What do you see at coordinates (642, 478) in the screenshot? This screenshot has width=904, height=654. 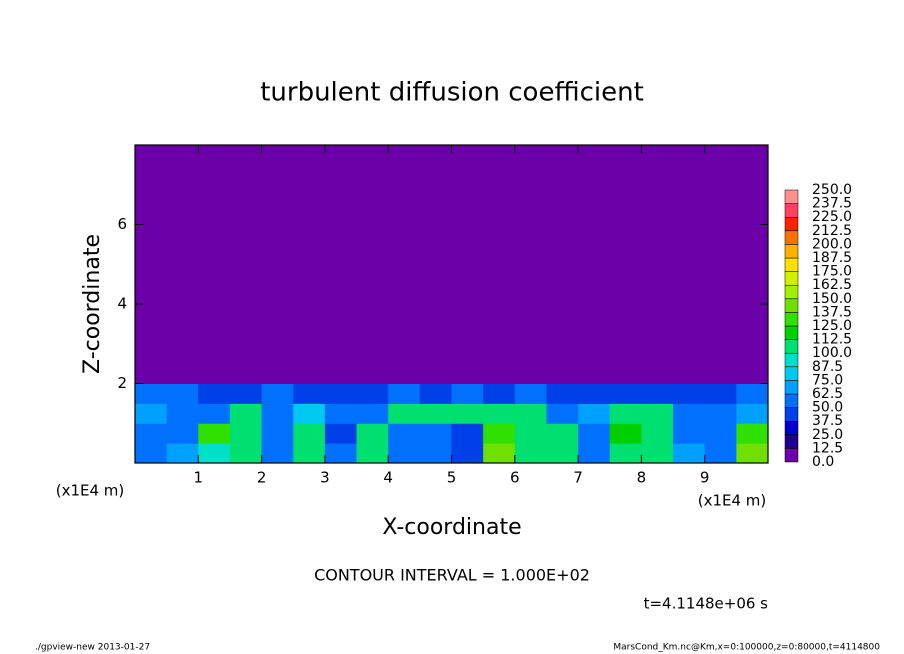 I see `x-tick-label: 8` at bounding box center [642, 478].